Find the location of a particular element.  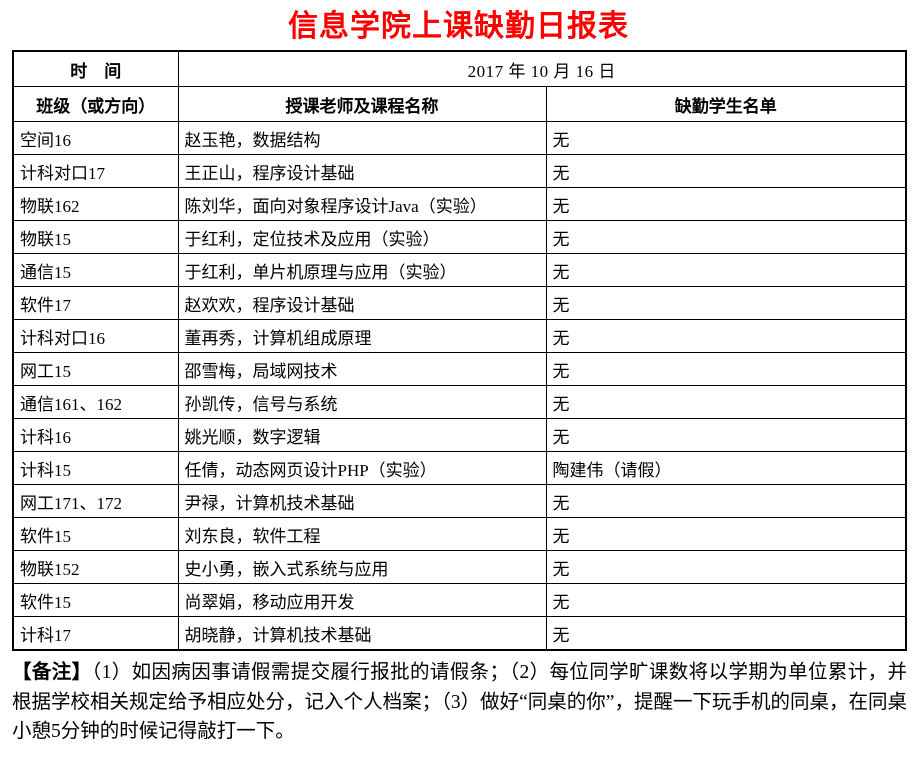

page-title: 信息学院上课缺勤日报表 is located at coordinates (458, 26).